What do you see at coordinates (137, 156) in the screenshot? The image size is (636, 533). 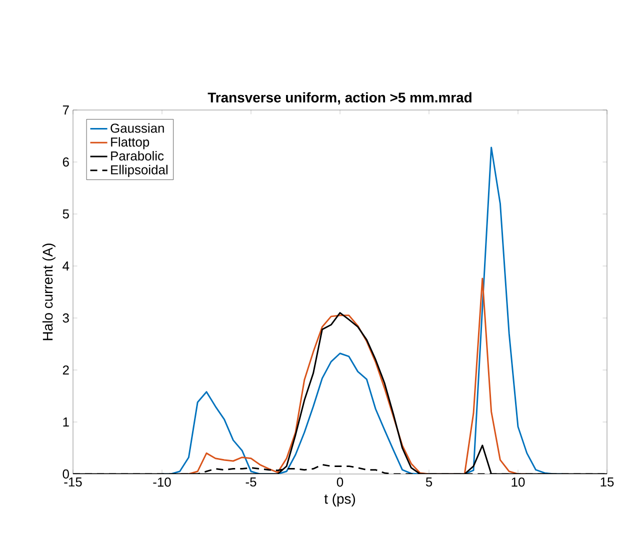 I see `legend-label: Parabolic` at bounding box center [137, 156].